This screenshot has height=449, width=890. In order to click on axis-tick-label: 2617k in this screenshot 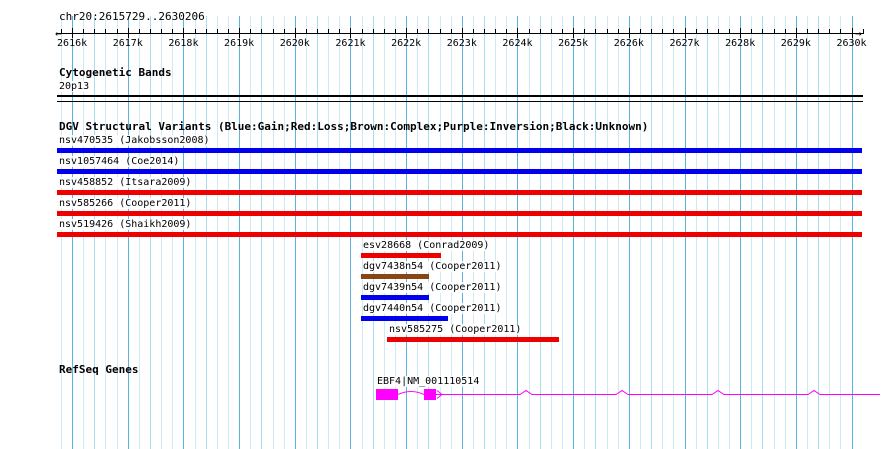, I will do `click(127, 43)`.